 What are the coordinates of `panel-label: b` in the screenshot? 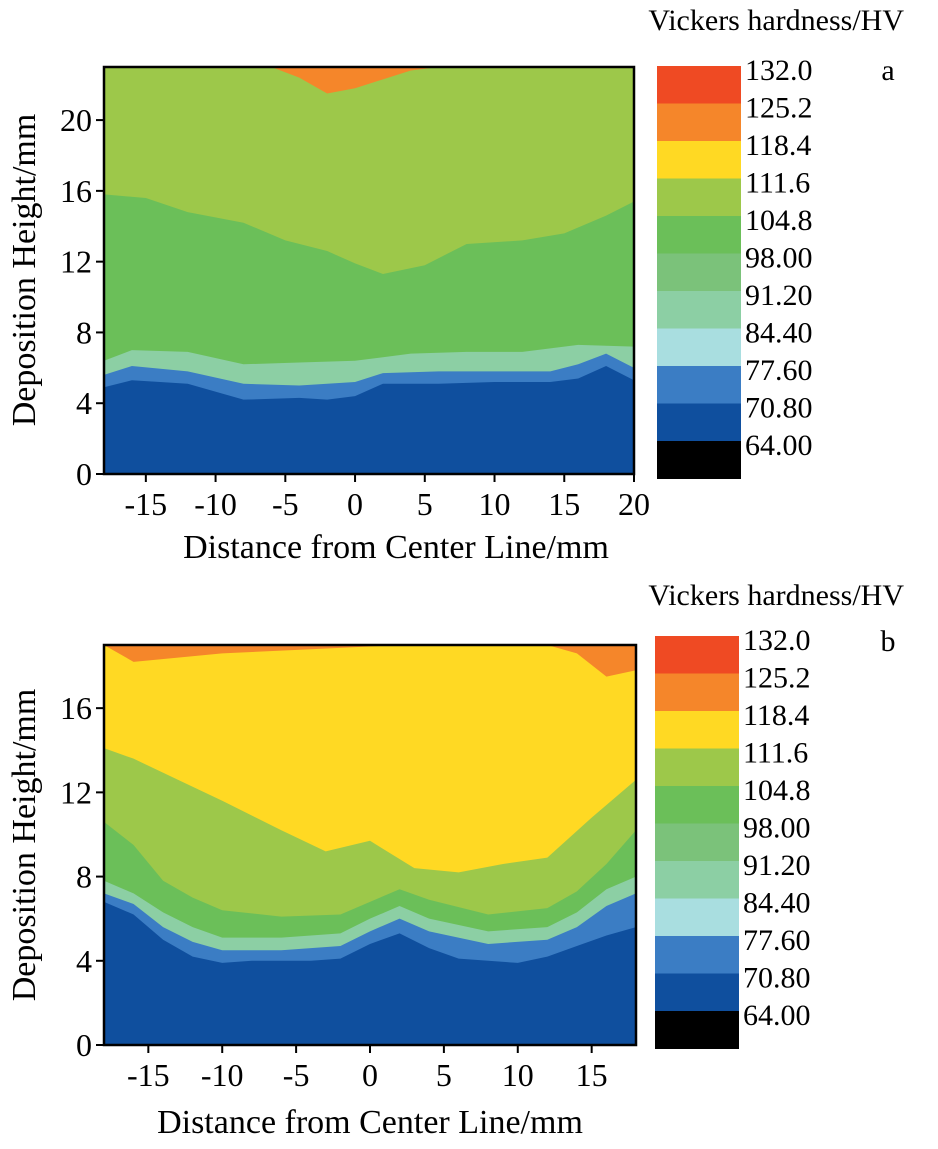 It's located at (888, 641).